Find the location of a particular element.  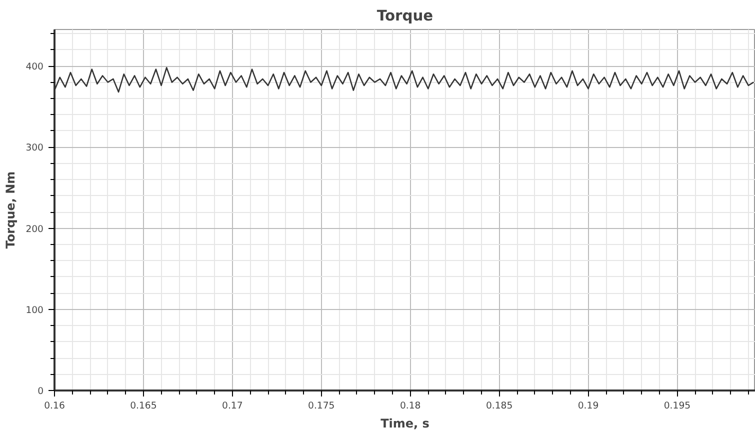

y-tick-label: 0 is located at coordinates (41, 391).